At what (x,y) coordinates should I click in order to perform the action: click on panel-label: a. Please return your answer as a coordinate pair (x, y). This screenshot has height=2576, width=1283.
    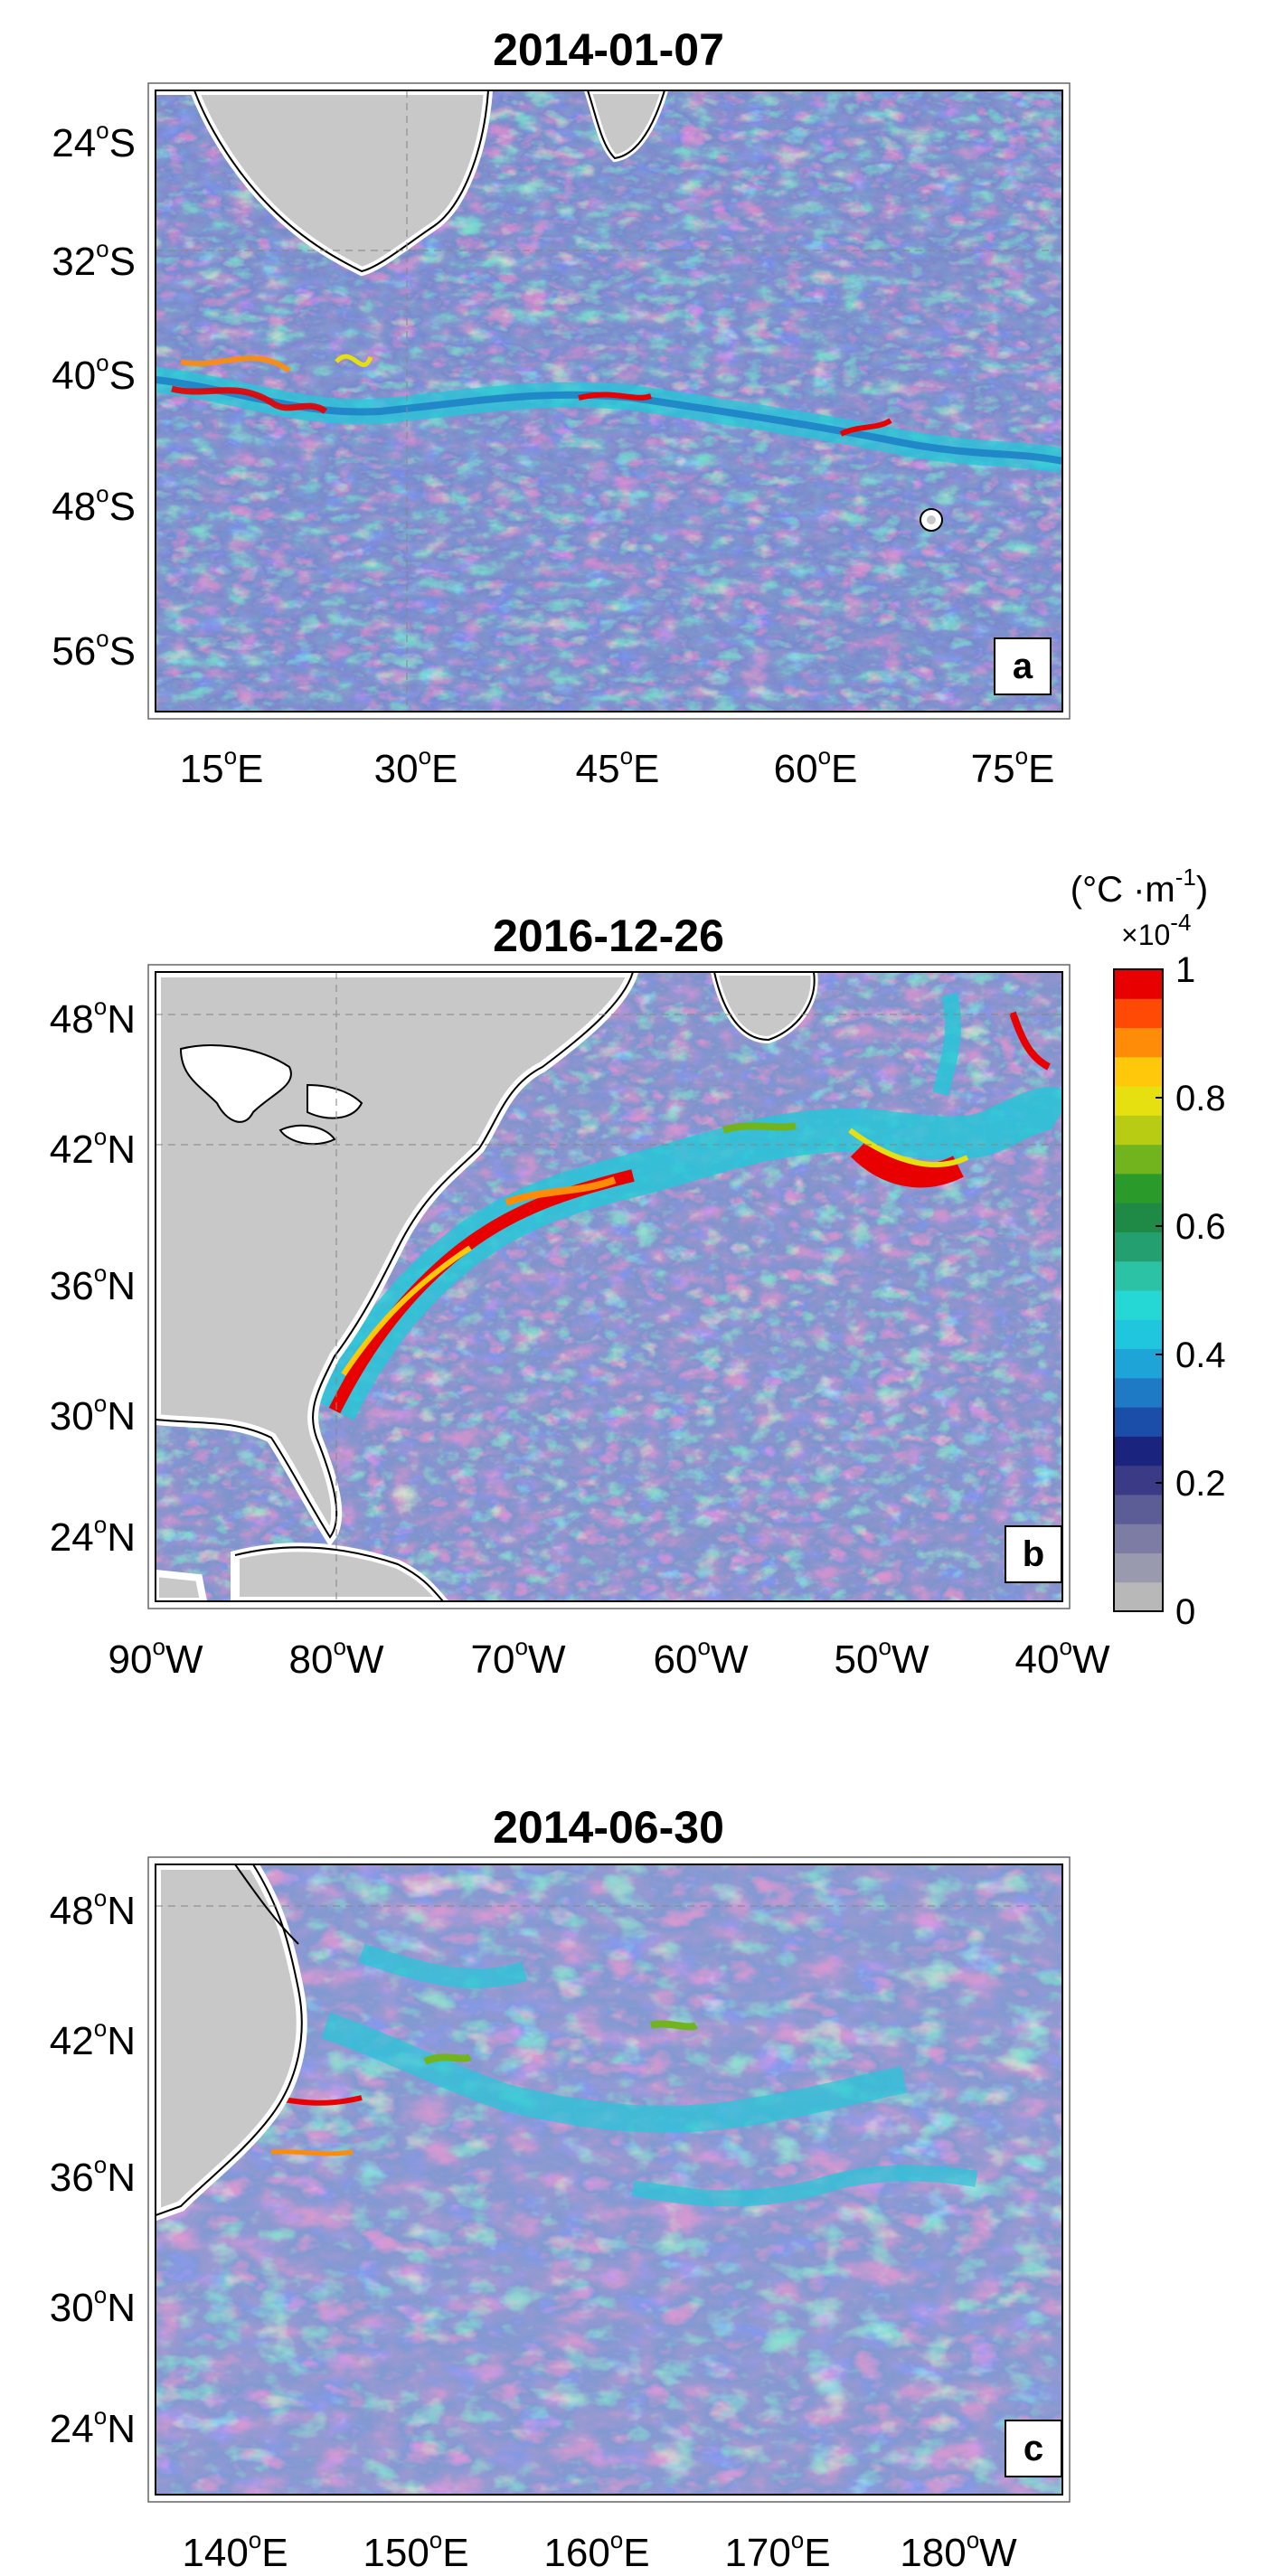
    Looking at the image, I should click on (1023, 666).